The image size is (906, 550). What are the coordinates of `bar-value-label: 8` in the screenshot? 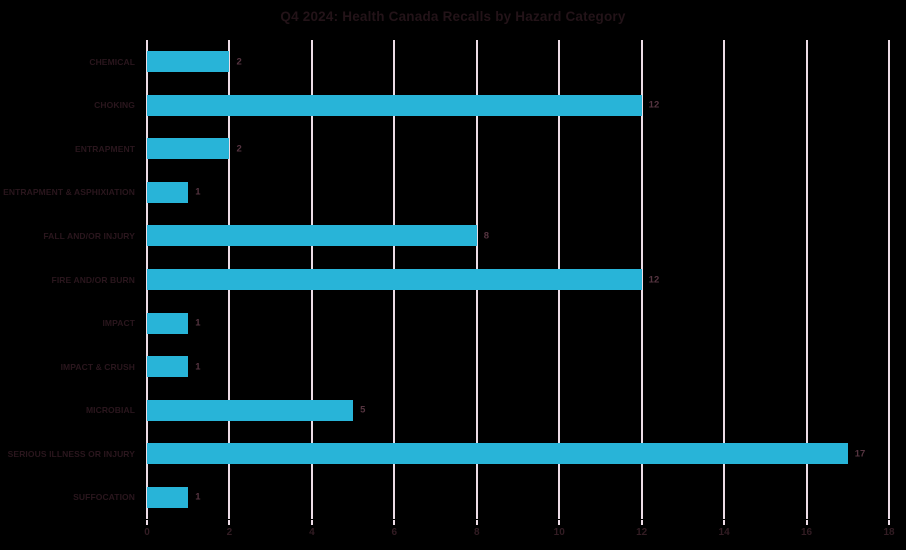 It's located at (486, 236).